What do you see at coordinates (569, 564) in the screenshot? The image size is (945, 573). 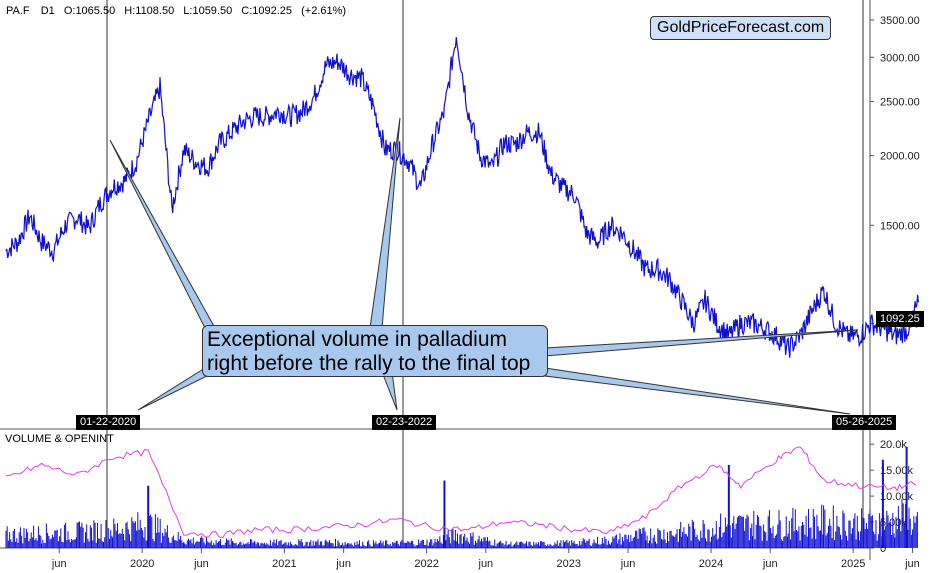 I see `time-tick-label: 2023` at bounding box center [569, 564].